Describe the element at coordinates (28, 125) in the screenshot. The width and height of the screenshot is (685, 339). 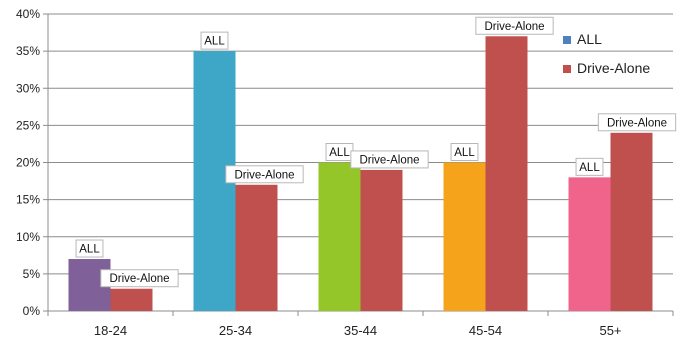
I see `y-tick-label: 25%` at that location.